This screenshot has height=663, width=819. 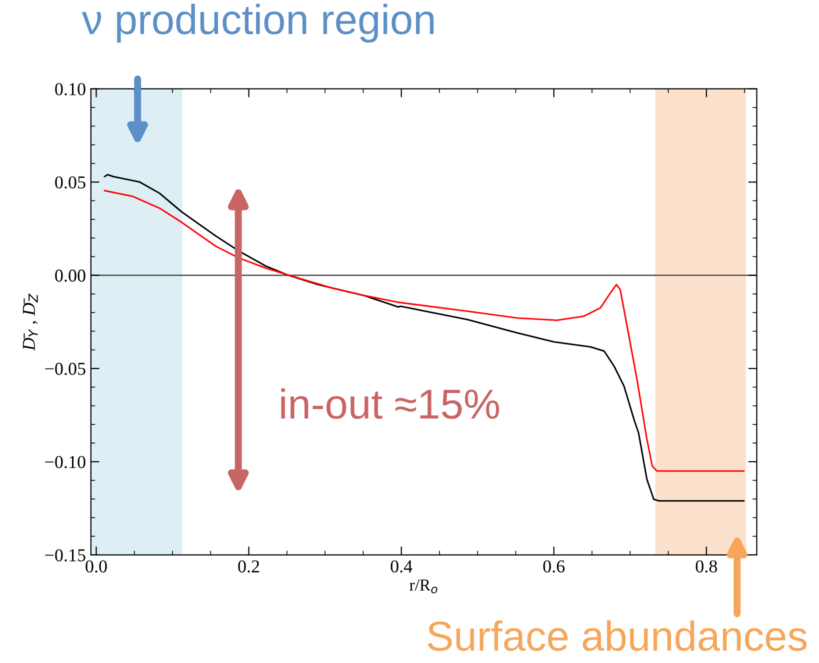 I want to click on y-tick-label: 0.00, so click(x=70, y=276).